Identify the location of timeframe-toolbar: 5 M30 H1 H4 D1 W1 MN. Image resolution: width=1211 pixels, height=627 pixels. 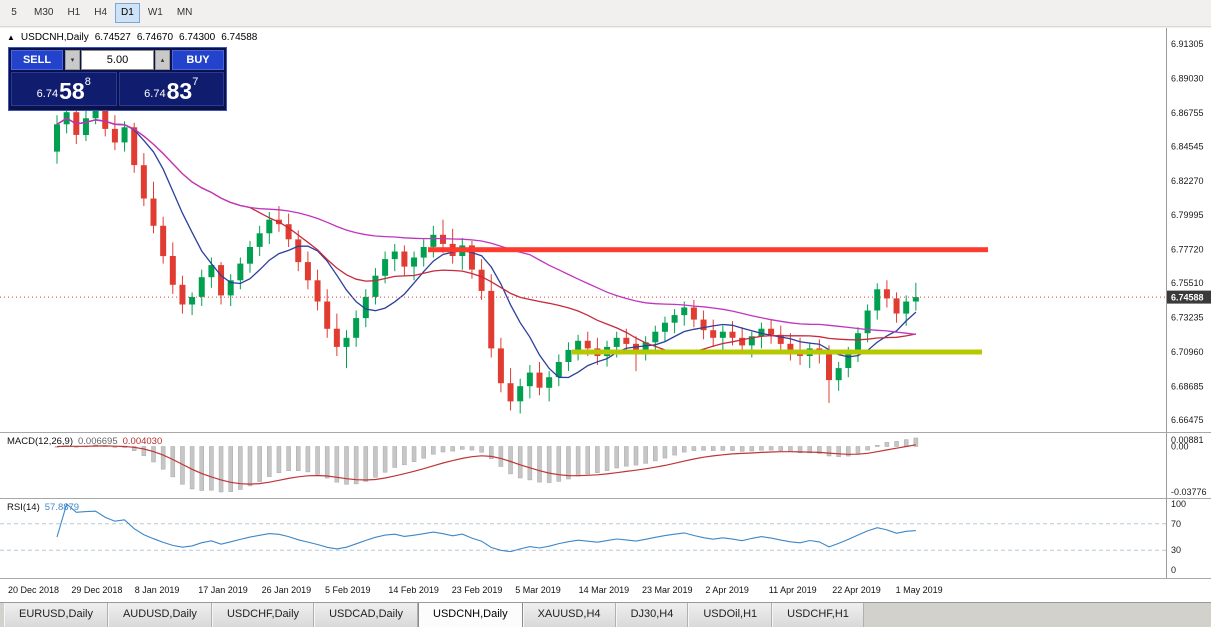
(605, 13).